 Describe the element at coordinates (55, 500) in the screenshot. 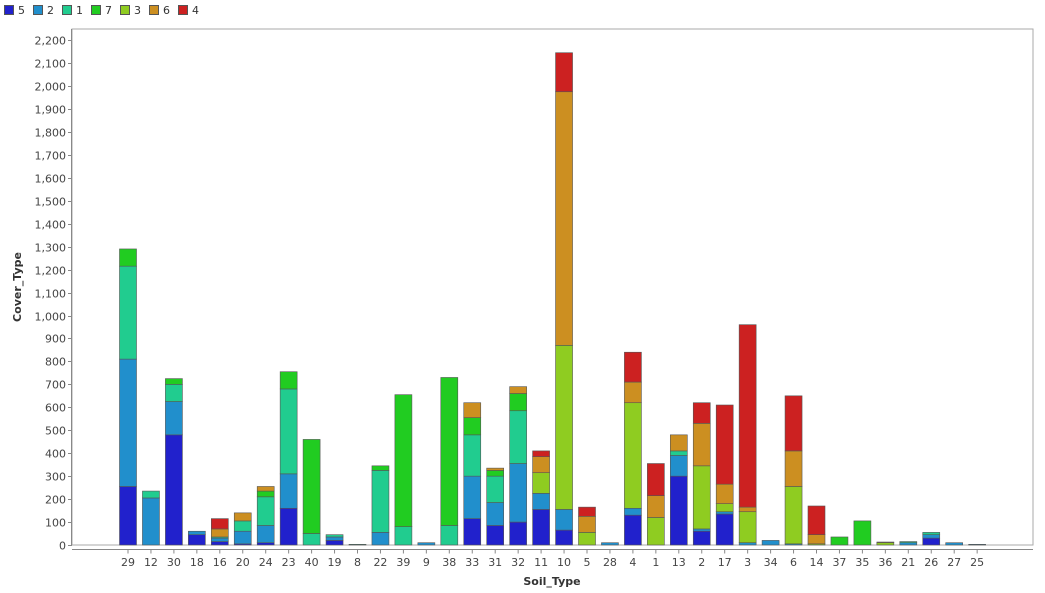

I see `y-tick-label: 200` at that location.